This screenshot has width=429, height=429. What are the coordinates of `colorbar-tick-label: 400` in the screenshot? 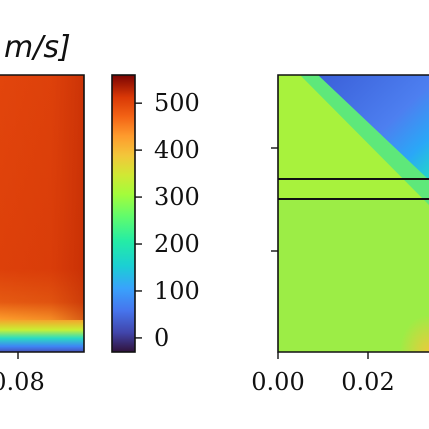 It's located at (177, 150).